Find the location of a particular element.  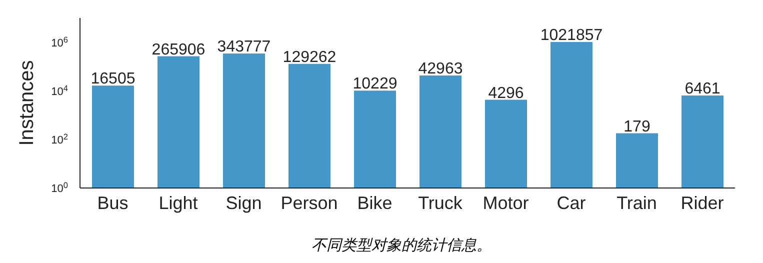

data-label: 1021857 is located at coordinates (571, 35).